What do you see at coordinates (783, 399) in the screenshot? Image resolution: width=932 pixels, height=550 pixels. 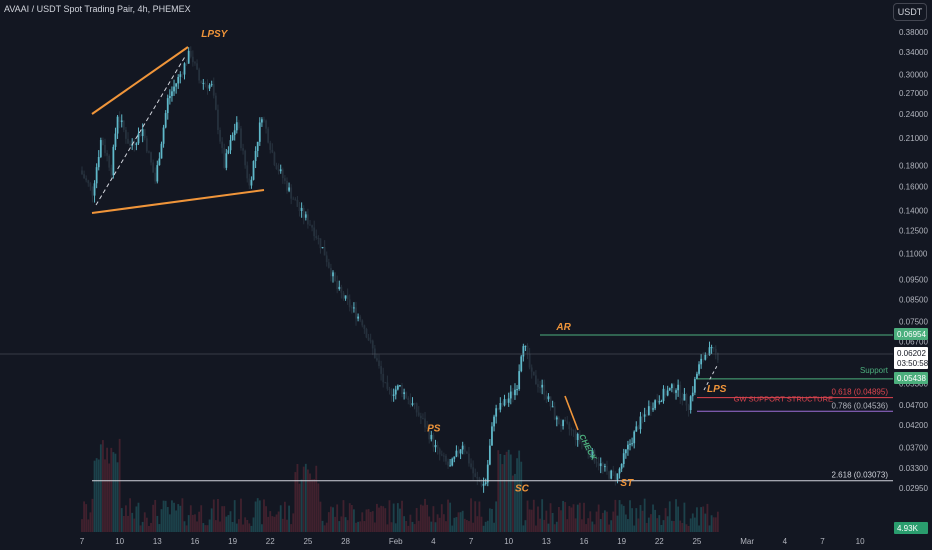 I see `gw-support-label: GW SUPPORT STRUCTURE` at bounding box center [783, 399].